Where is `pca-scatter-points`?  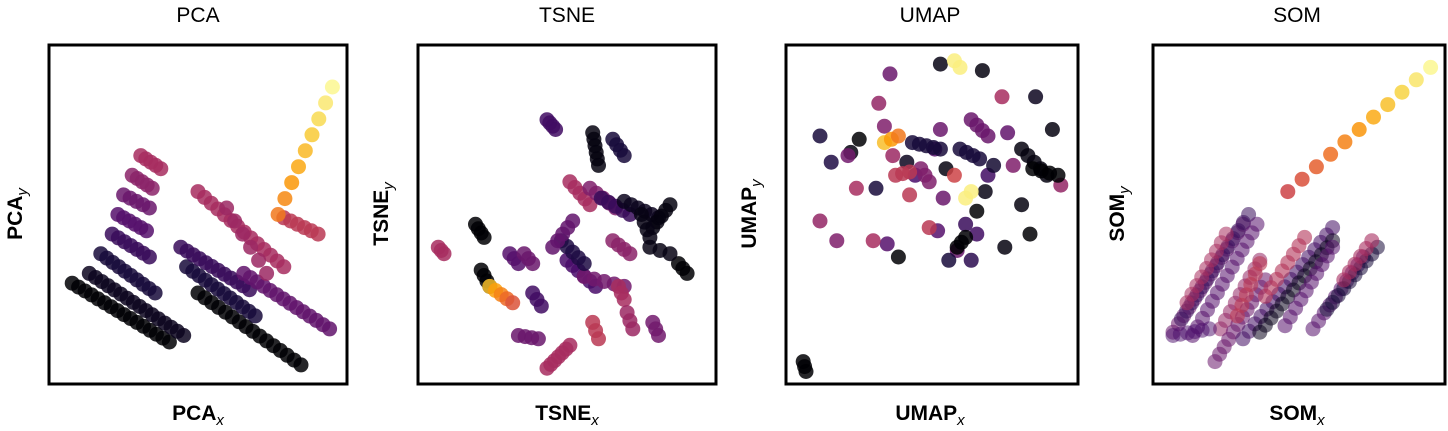
pca-scatter-points is located at coordinates (202, 226).